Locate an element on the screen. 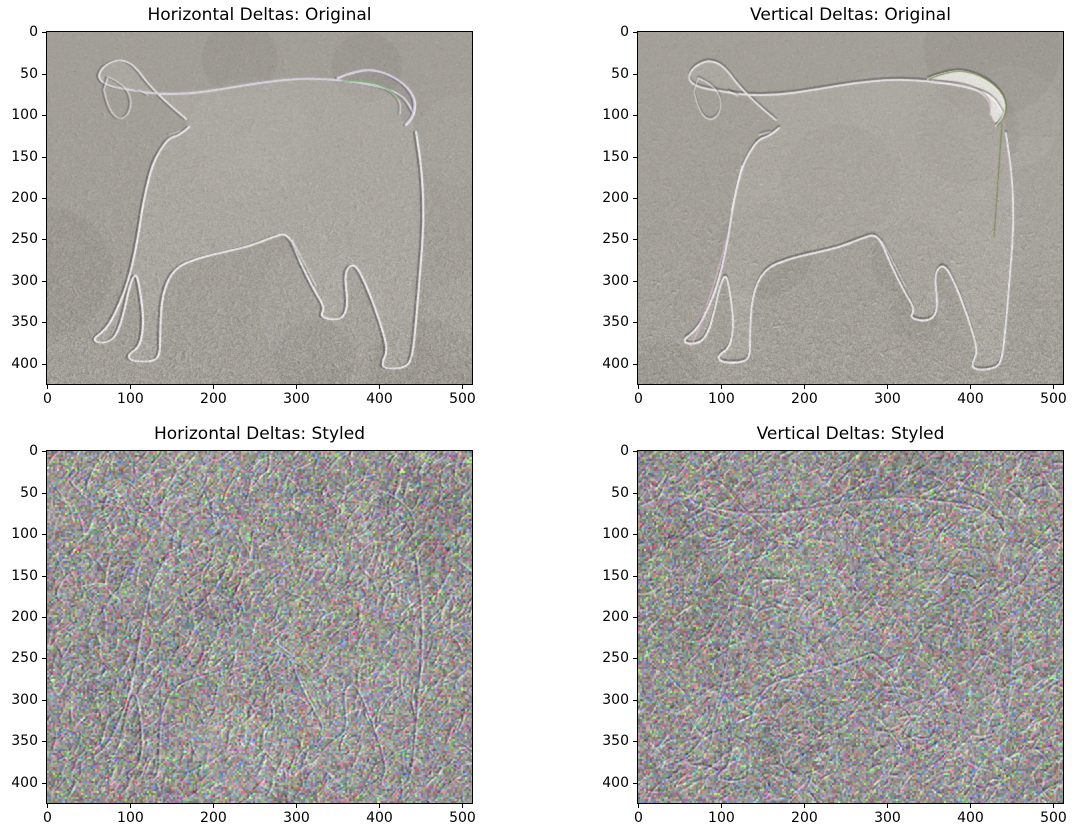 The height and width of the screenshot is (836, 1077). plot-title: Horizontal Deltas: Original is located at coordinates (259, 15).